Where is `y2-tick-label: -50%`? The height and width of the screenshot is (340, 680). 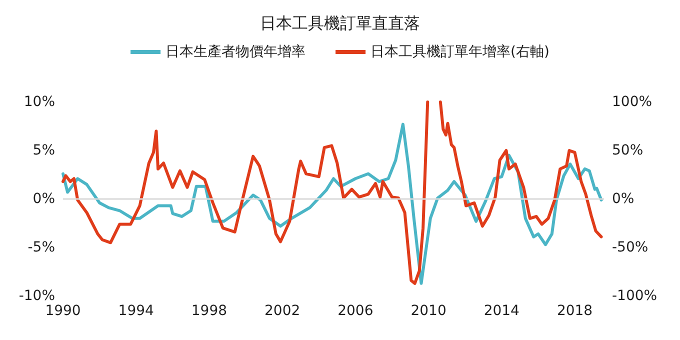
y2-tick-label: -50% is located at coordinates (630, 248).